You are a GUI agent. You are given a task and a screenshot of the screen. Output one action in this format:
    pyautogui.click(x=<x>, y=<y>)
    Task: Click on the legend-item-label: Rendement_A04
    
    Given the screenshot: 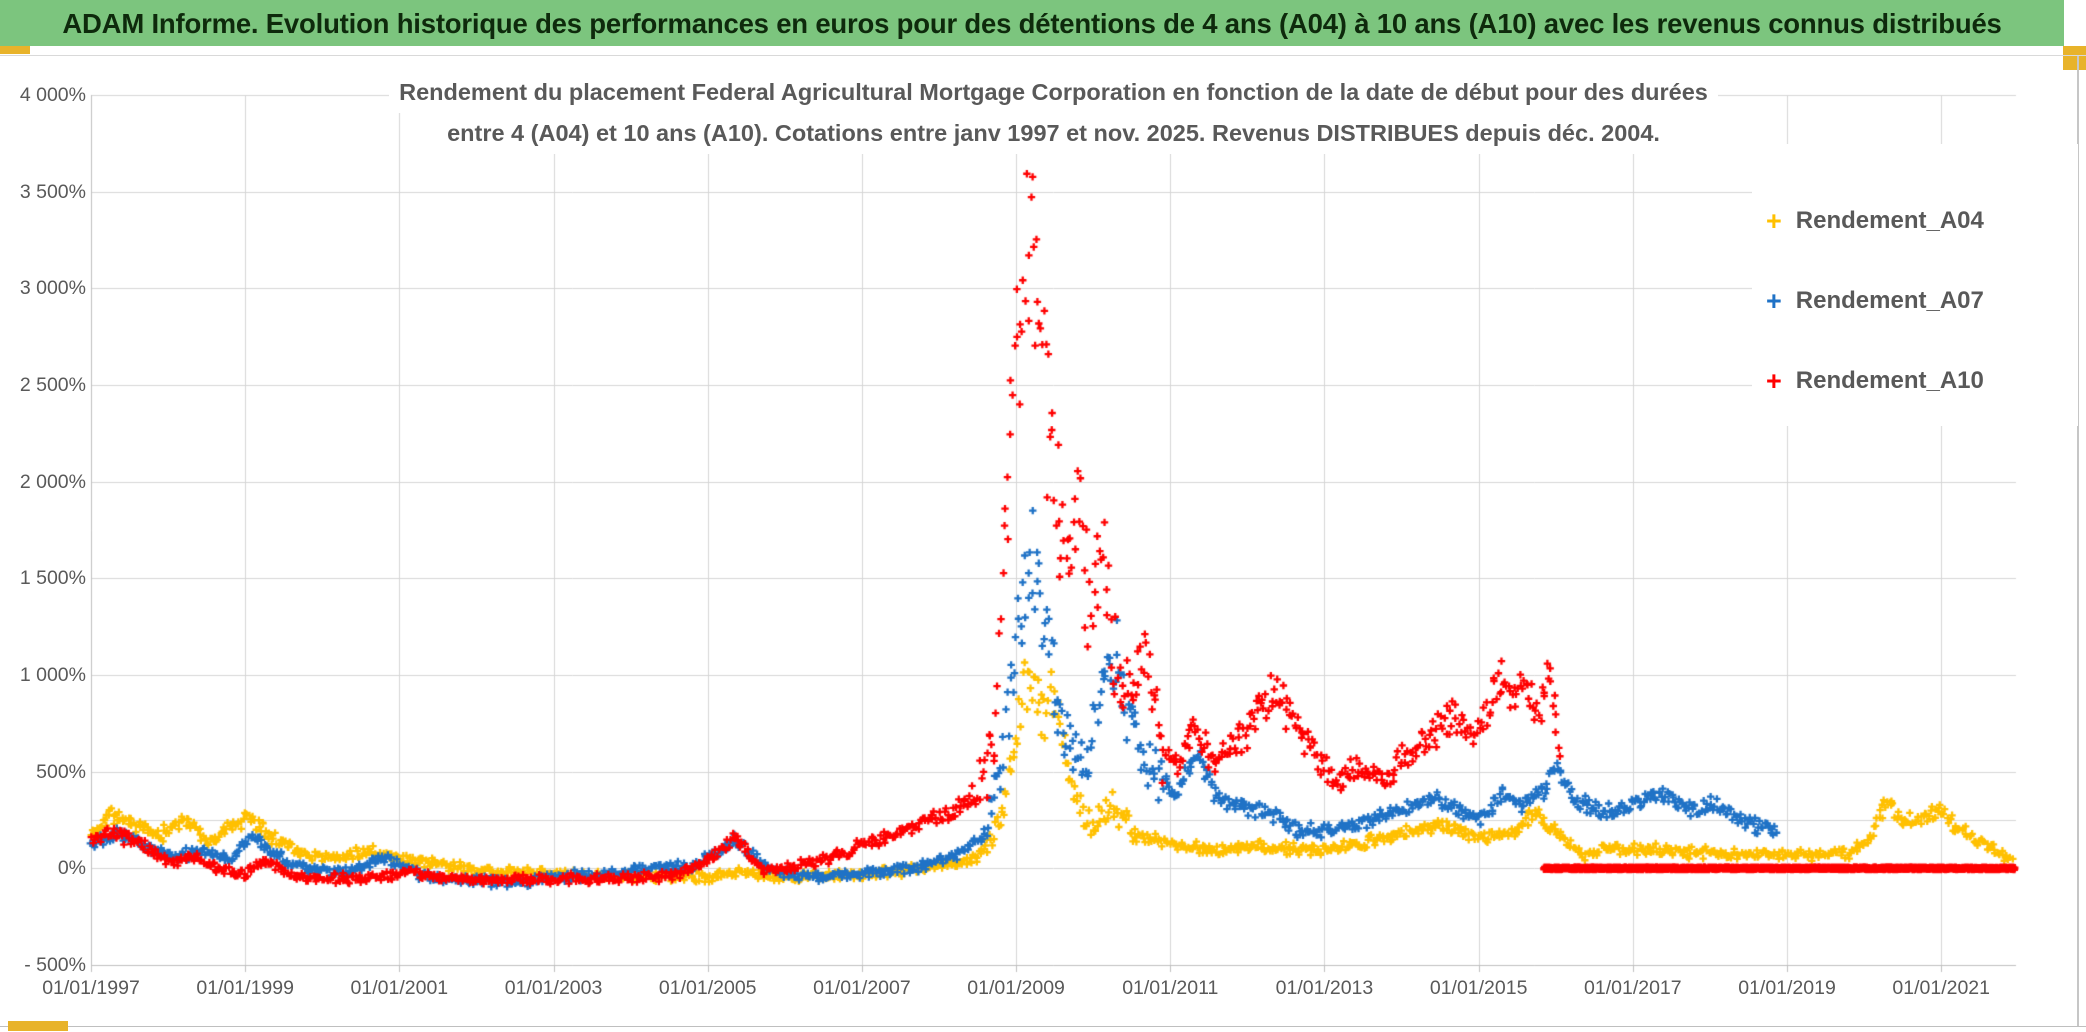 What is the action you would take?
    pyautogui.click(x=1889, y=220)
    